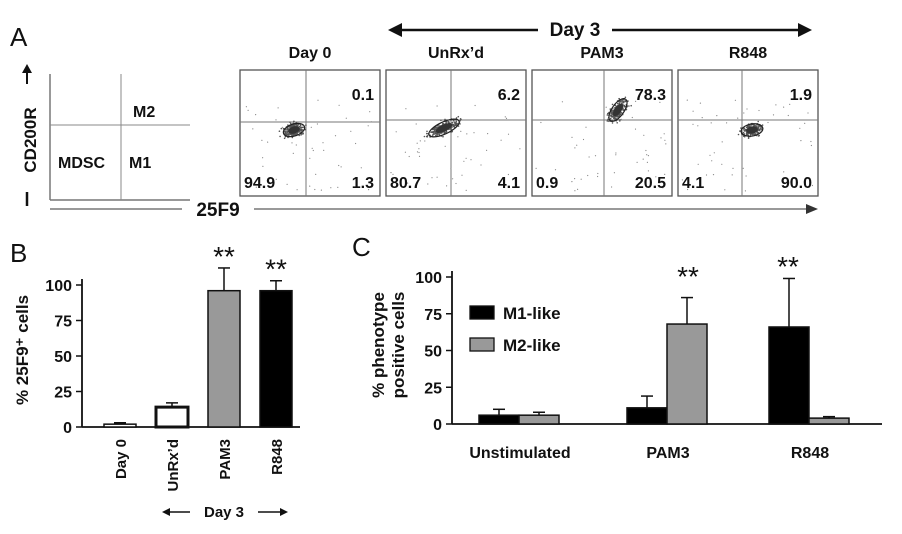 This screenshot has width=902, height=534. What do you see at coordinates (63, 357) in the screenshot?
I see `panel-b-y-tick-label: 50` at bounding box center [63, 357].